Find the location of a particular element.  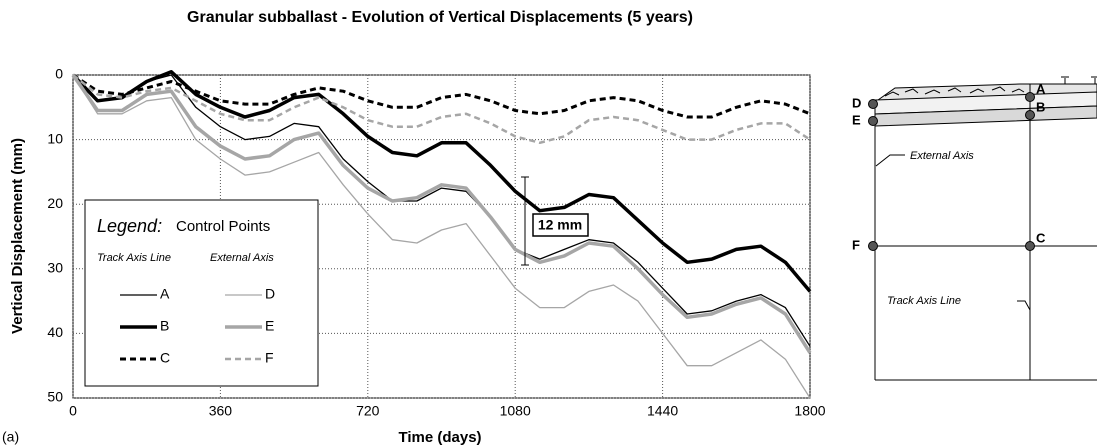

panel-label: (a) is located at coordinates (10, 437).